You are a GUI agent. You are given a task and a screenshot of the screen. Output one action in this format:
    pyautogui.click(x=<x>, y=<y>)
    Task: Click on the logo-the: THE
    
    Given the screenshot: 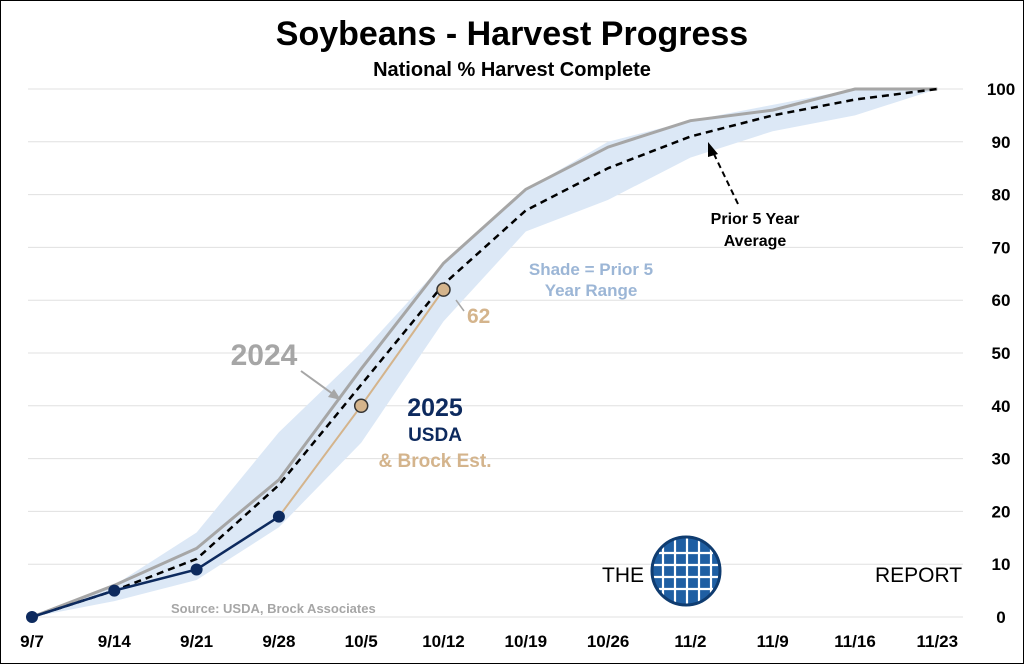 What is the action you would take?
    pyautogui.click(x=623, y=575)
    